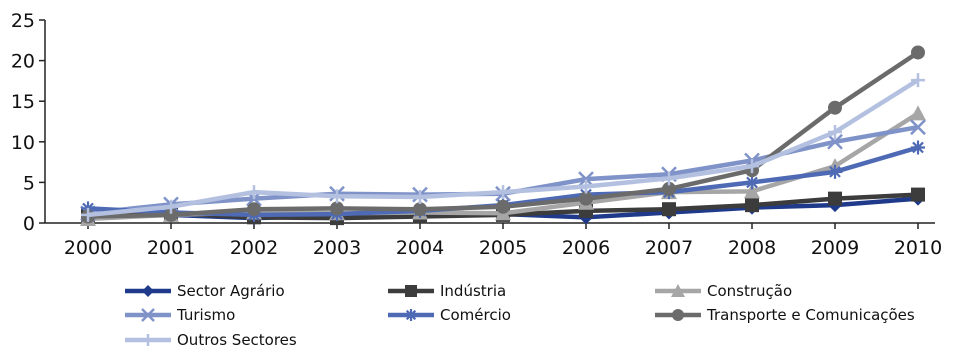 The height and width of the screenshot is (346, 961). What do you see at coordinates (337, 248) in the screenshot?
I see `x-tick-label: 2003` at bounding box center [337, 248].